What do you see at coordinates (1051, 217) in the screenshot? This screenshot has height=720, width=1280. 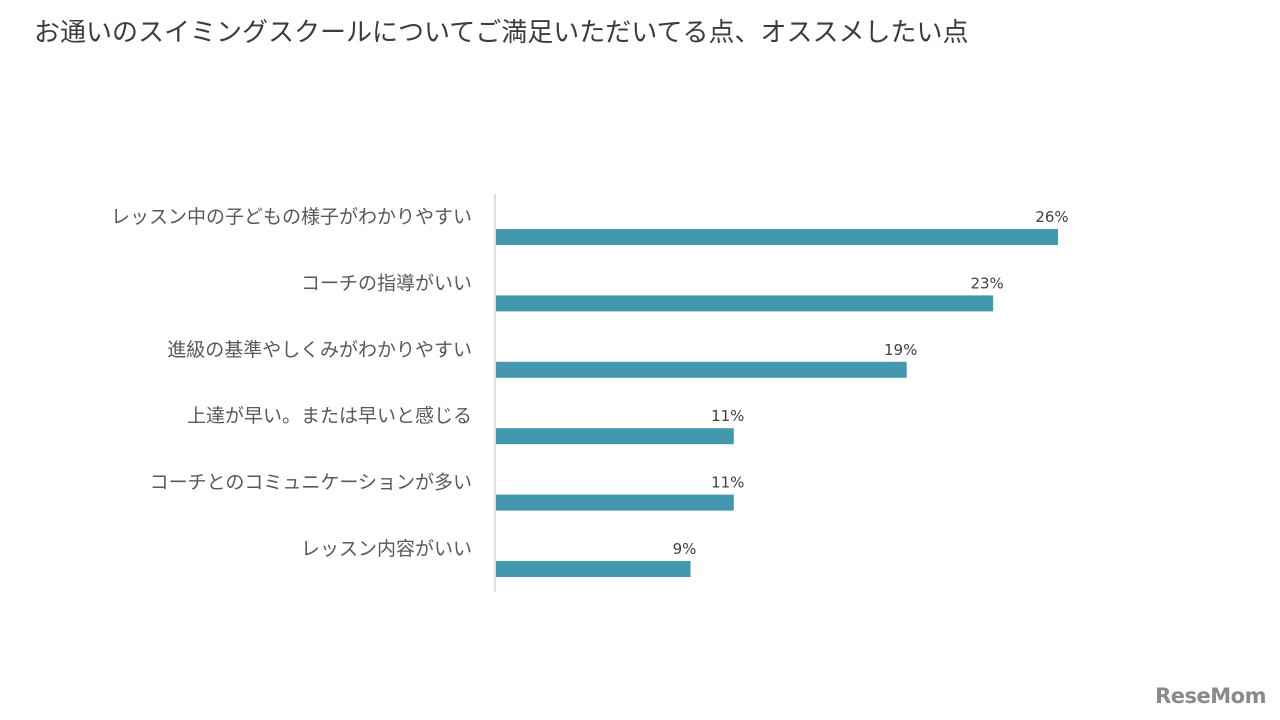 I see `value-label: 26%` at bounding box center [1051, 217].